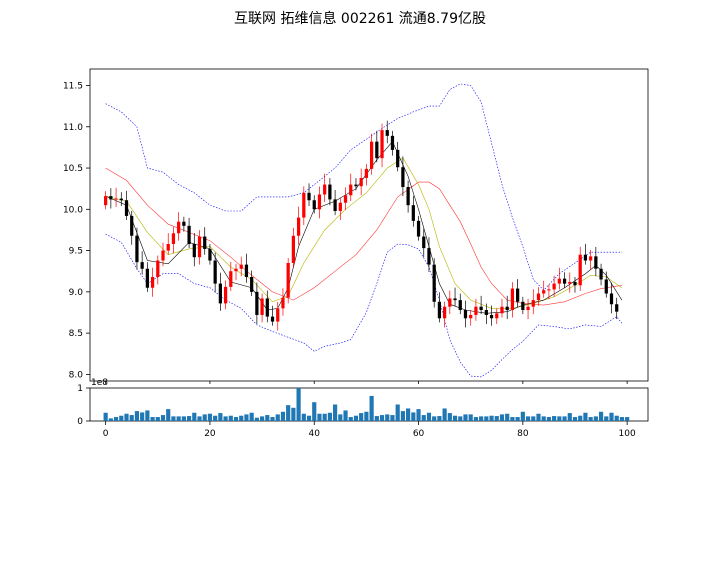  I want to click on volume-x-tick-label: 80, so click(523, 434).